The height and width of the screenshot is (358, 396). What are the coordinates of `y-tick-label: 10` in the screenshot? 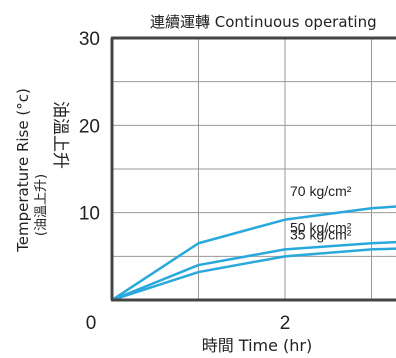 It's located at (89, 214).